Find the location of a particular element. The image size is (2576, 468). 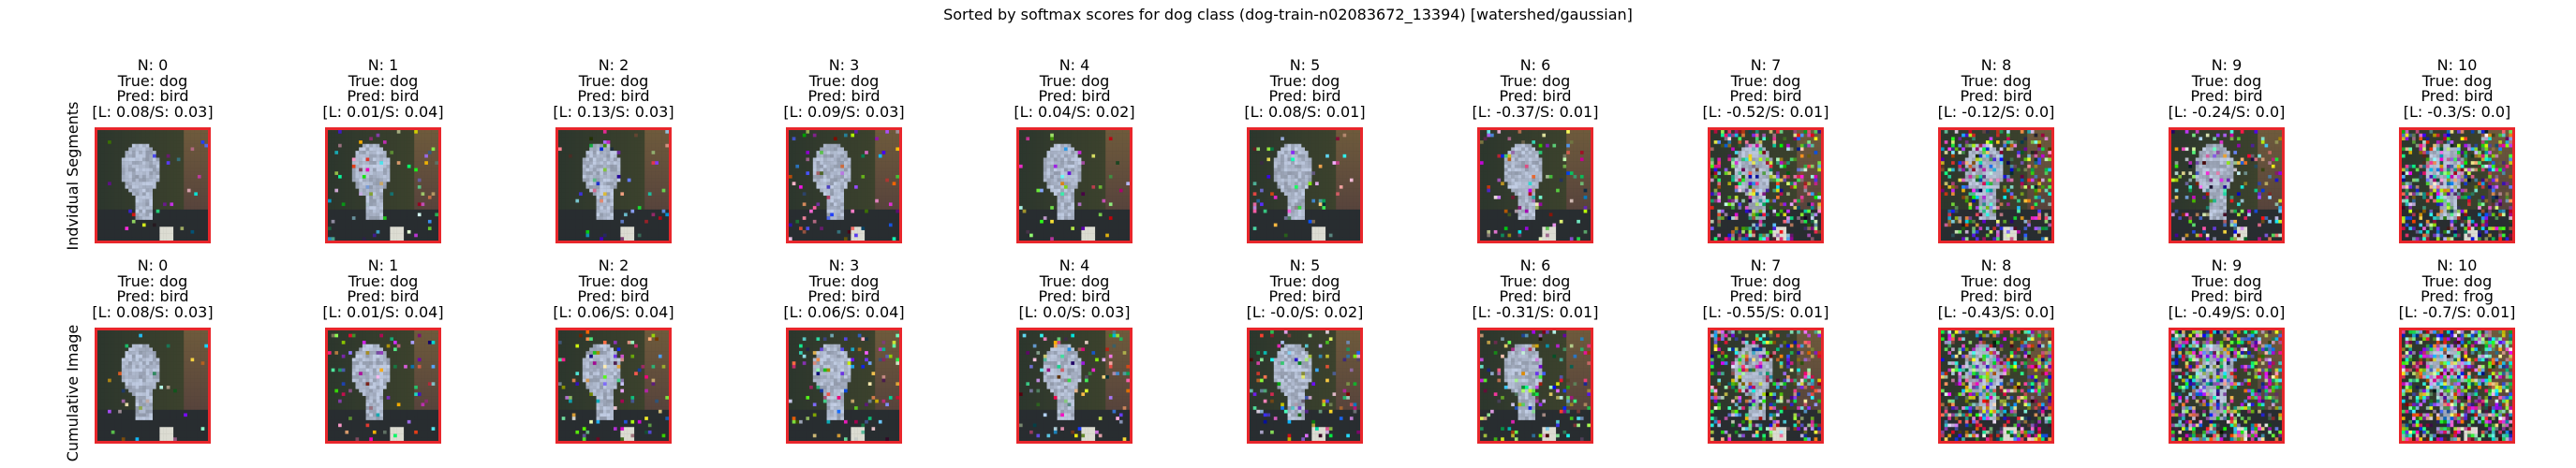

row-label-cumulative-image: Cumulative Image is located at coordinates (72, 393).